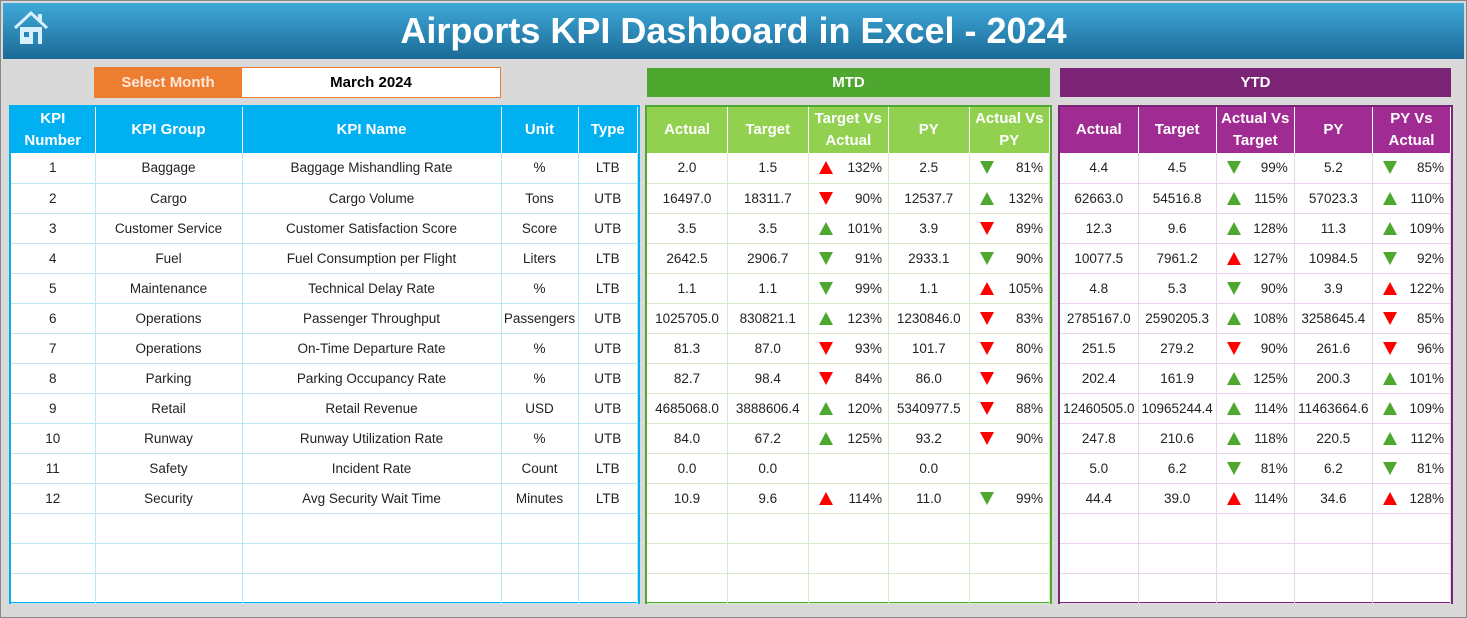 This screenshot has height=618, width=1467. Describe the element at coordinates (31, 28) in the screenshot. I see `home-icon` at that location.